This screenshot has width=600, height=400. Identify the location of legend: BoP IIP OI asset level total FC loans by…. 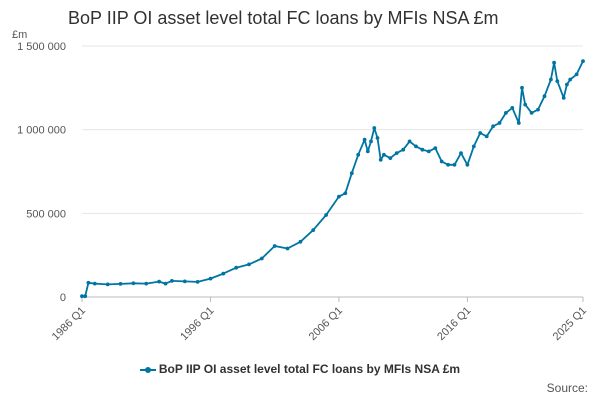
(300, 369).